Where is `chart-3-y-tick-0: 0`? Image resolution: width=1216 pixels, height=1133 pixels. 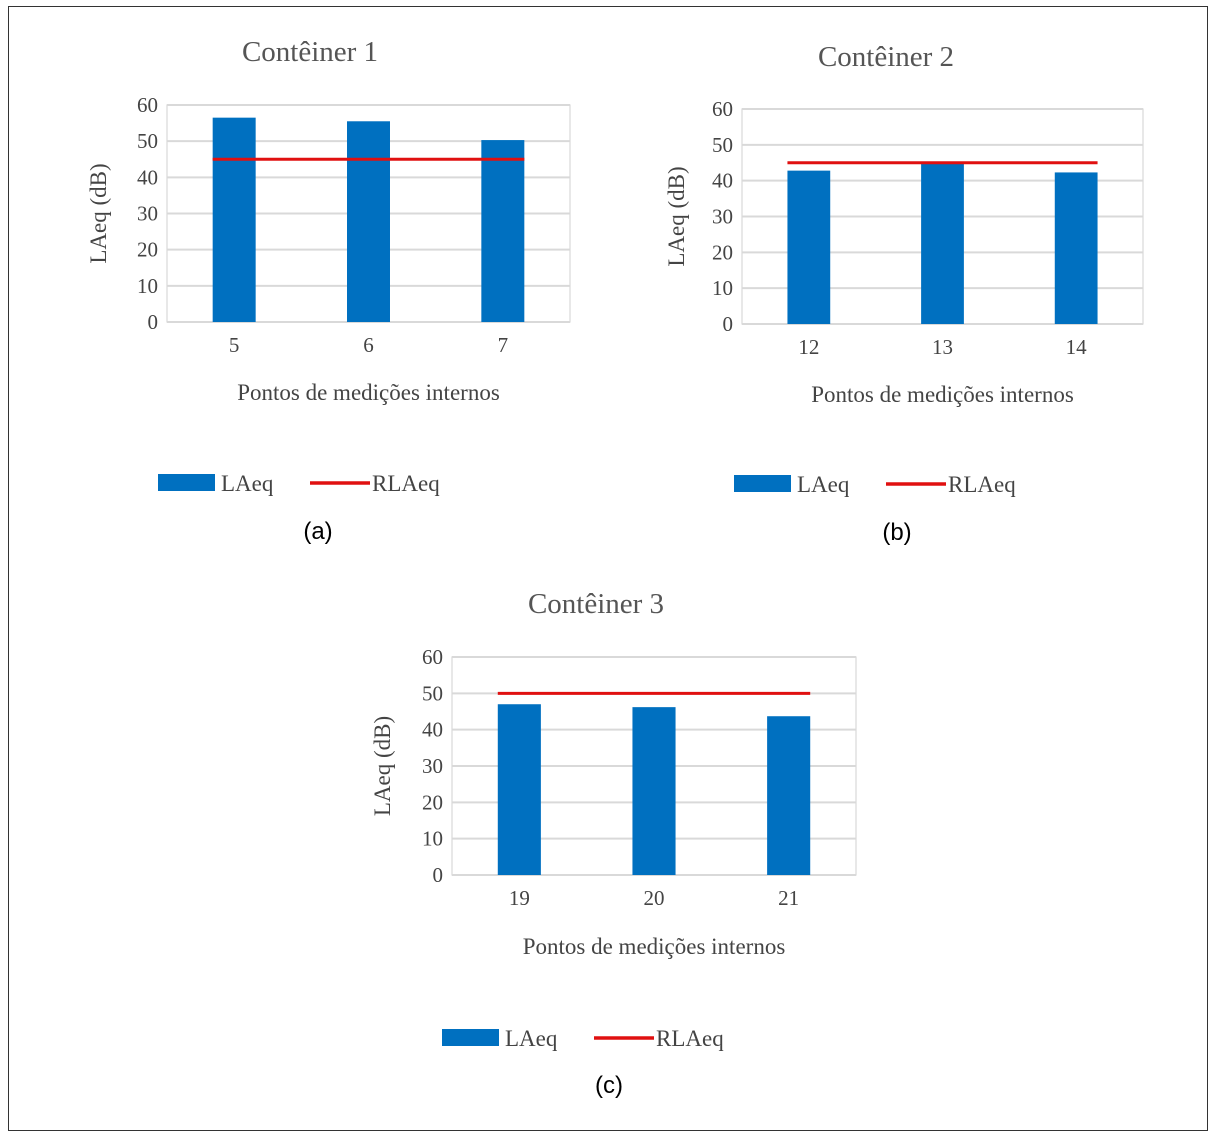 chart-3-y-tick-0: 0 is located at coordinates (438, 875).